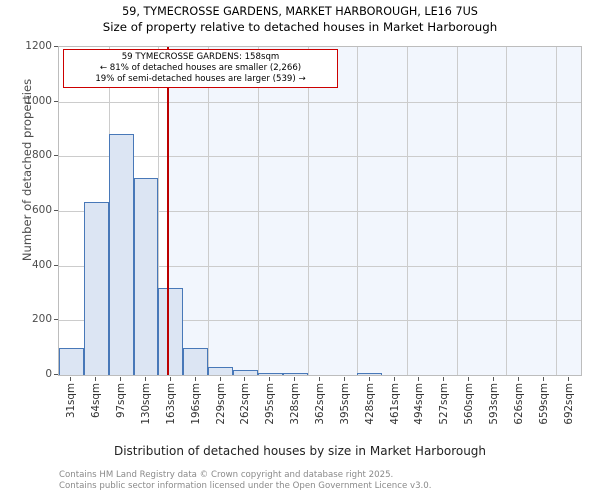 Image resolution: width=600 pixels, height=500 pixels. Describe the element at coordinates (200, 57) in the screenshot. I see `annotation-line-subject: 59 TYMECROSSE GARDENS: 158sqm` at that location.